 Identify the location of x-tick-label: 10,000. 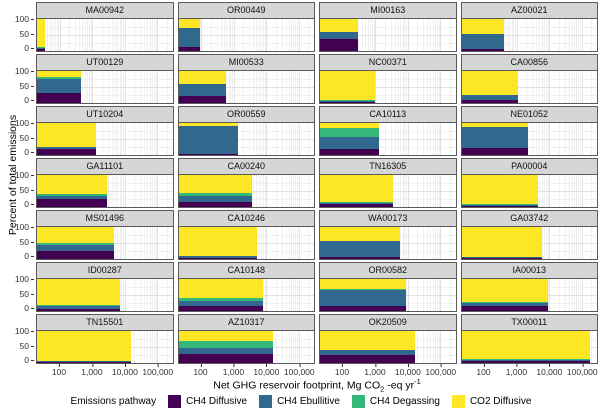
(407, 370).